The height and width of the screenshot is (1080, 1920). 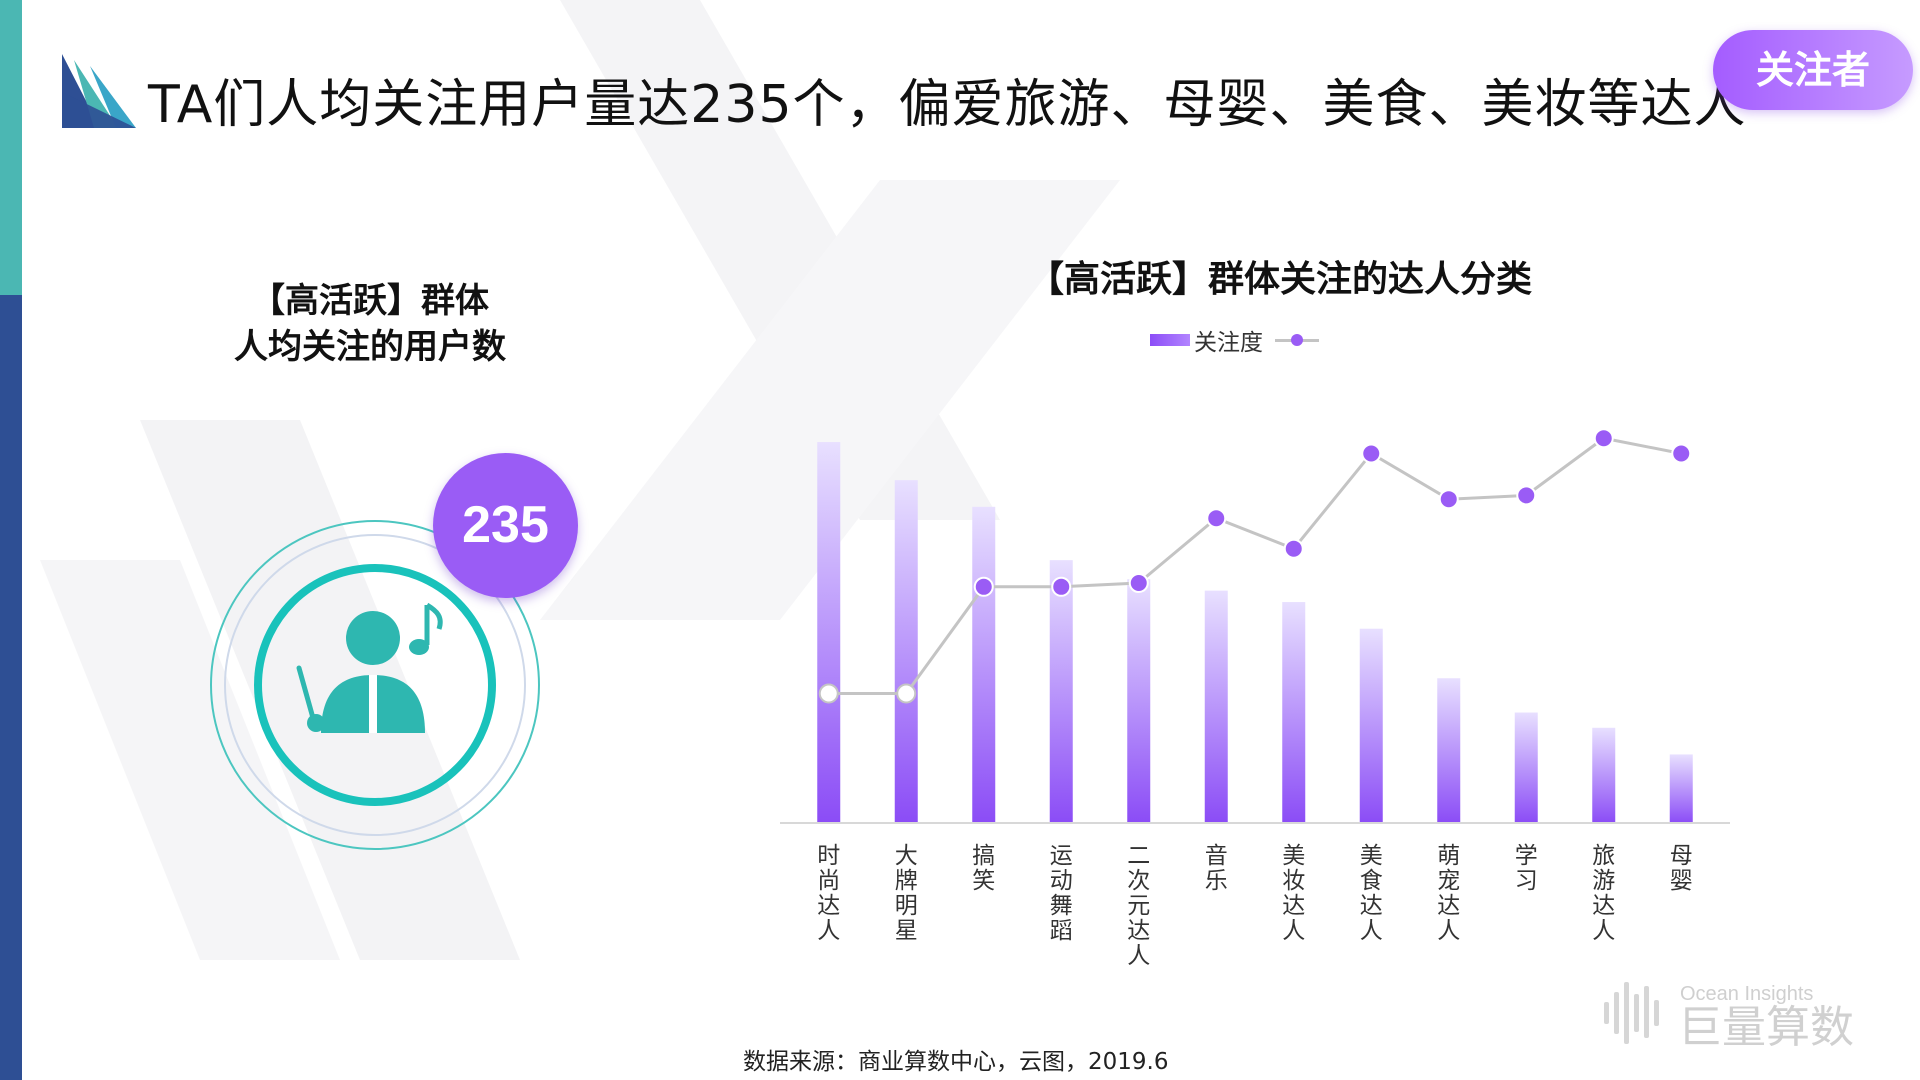 I want to click on accent-bar-navy, so click(x=11, y=687).